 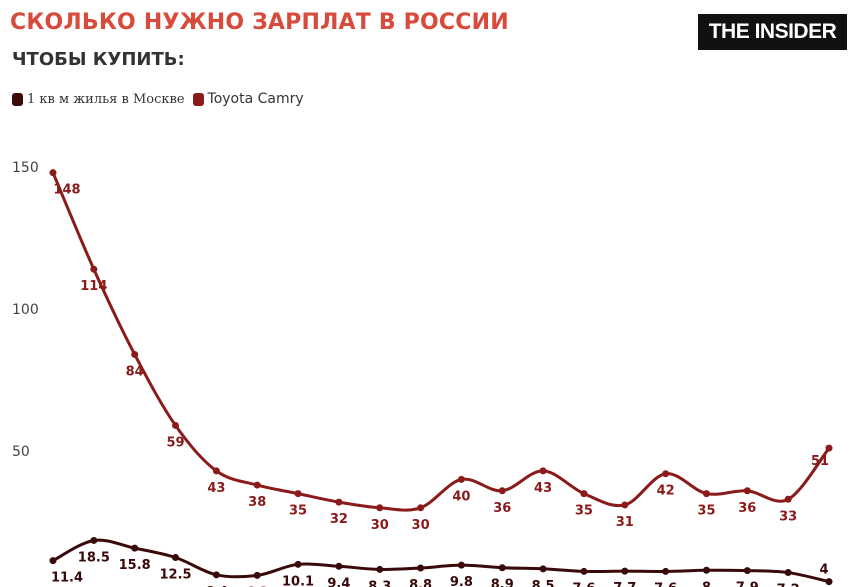 What do you see at coordinates (420, 582) in the screenshot?
I see `data-label-moscow: 8.8` at bounding box center [420, 582].